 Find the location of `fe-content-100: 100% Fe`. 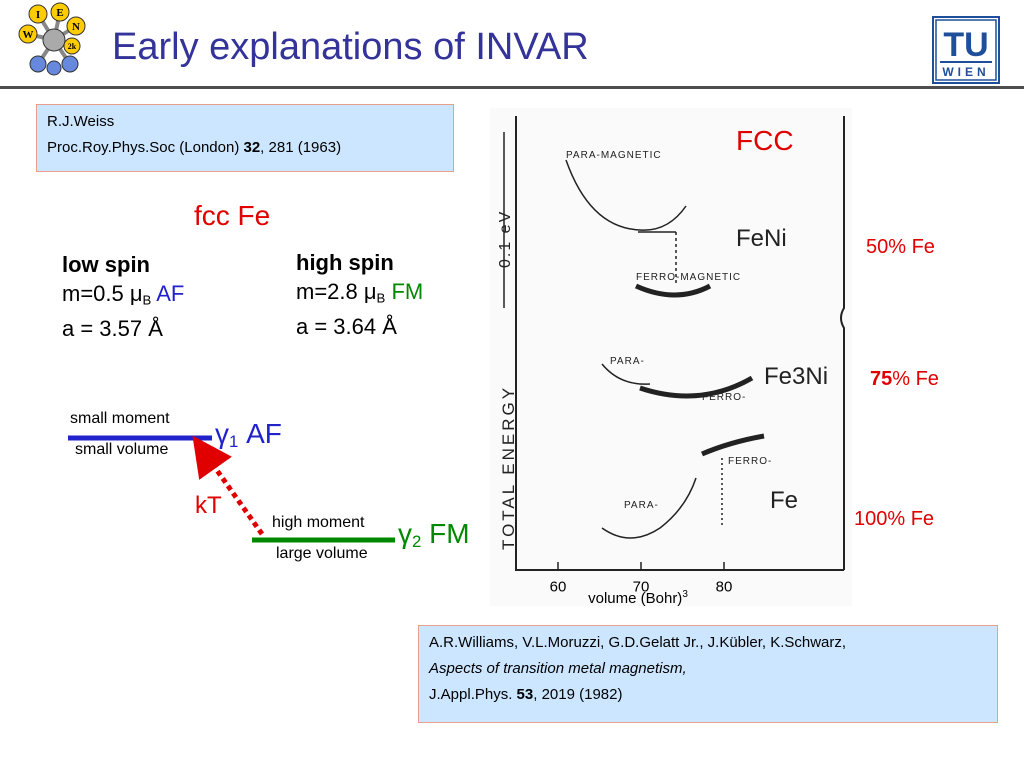

fe-content-100: 100% Fe is located at coordinates (894, 519).